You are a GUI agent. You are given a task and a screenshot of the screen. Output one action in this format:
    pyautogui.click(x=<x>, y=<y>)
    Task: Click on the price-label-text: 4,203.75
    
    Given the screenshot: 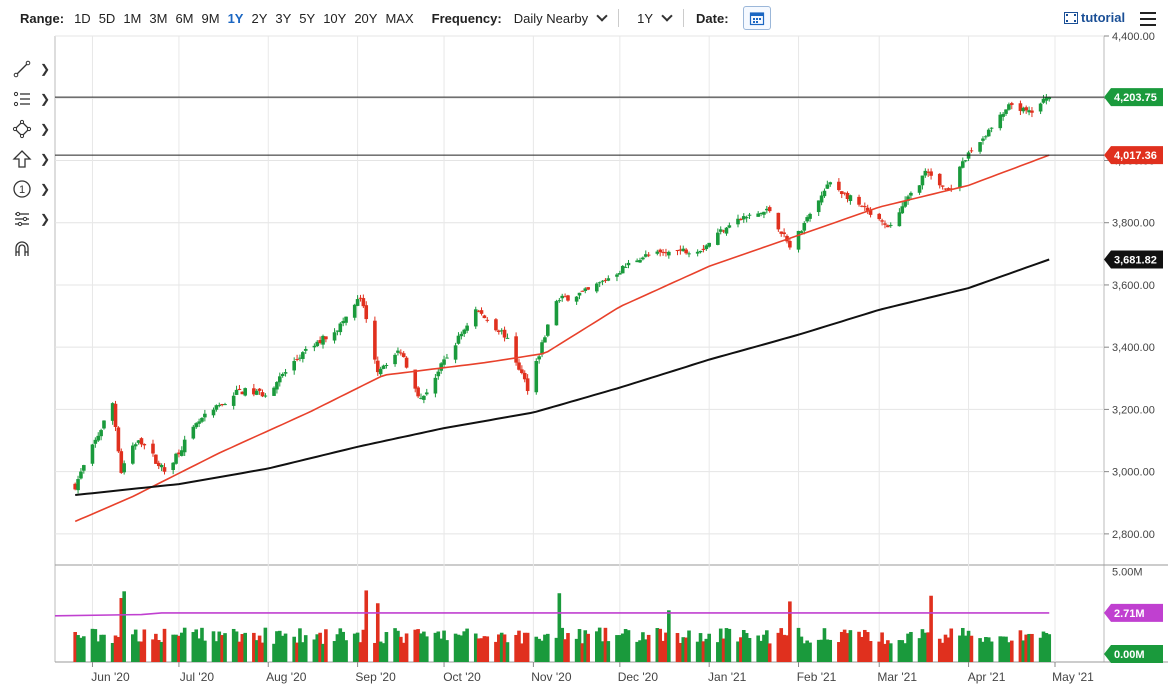 What is the action you would take?
    pyautogui.click(x=1135, y=98)
    